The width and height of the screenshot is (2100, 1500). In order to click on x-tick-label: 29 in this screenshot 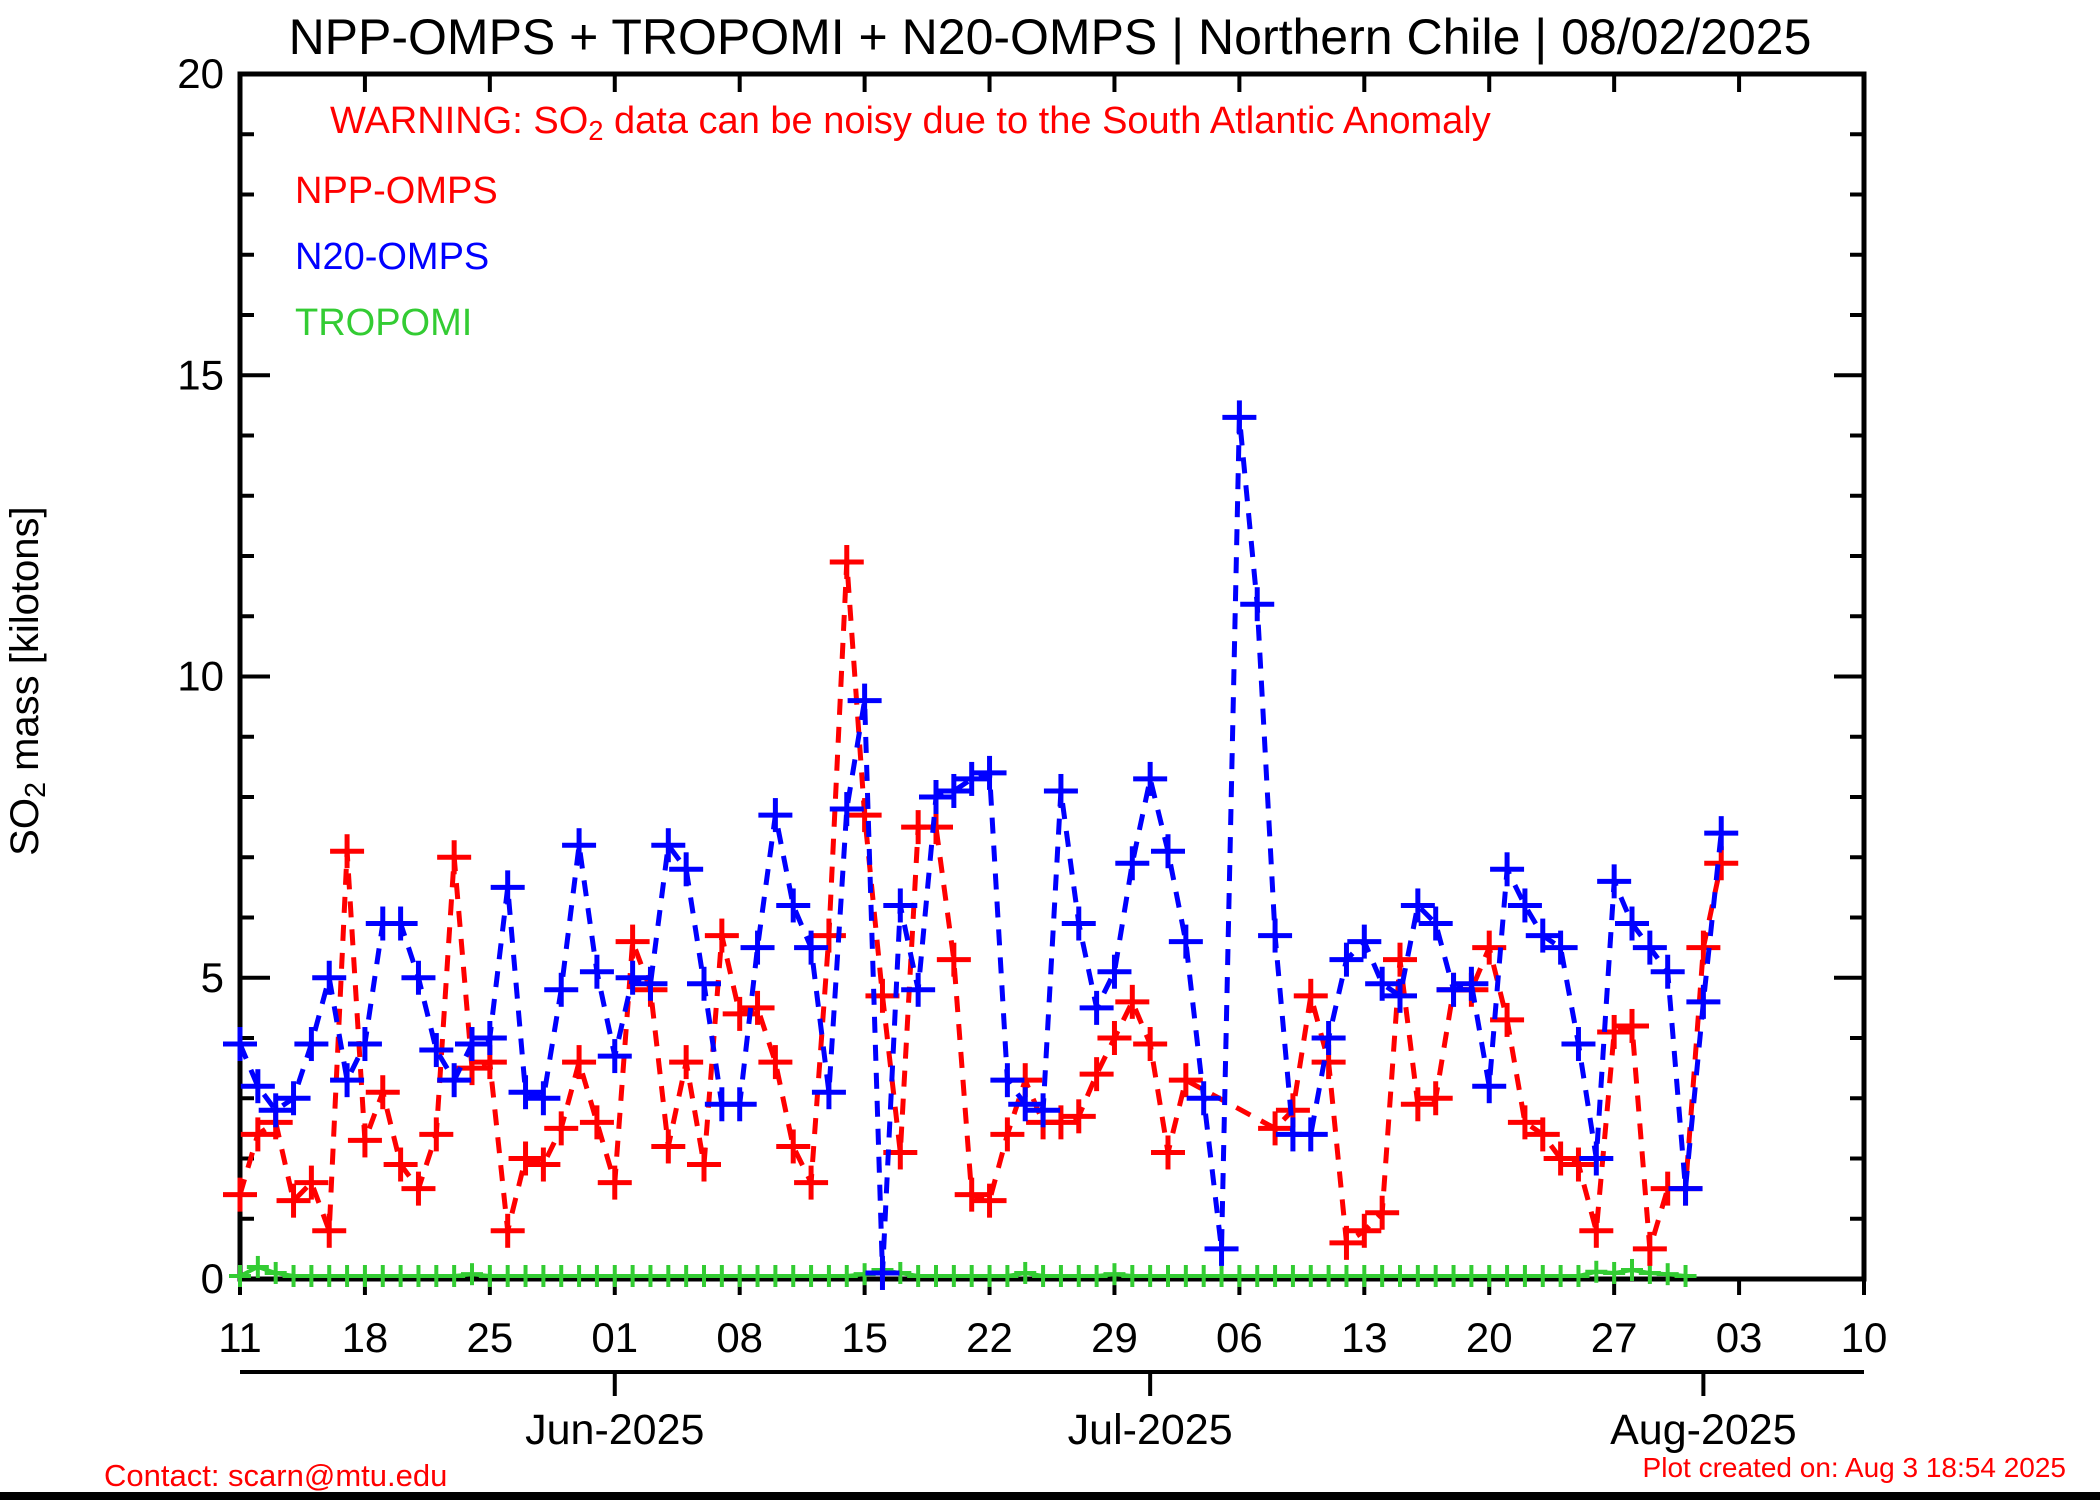, I will do `click(1114, 1337)`.